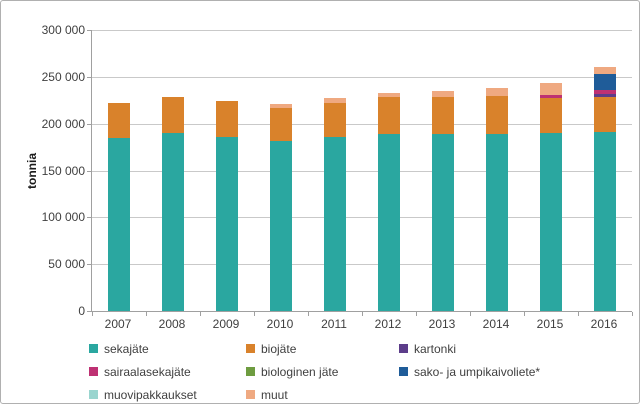 Image resolution: width=640 pixels, height=406 pixels. What do you see at coordinates (388, 324) in the screenshot?
I see `x-axis-label-2012: 2012` at bounding box center [388, 324].